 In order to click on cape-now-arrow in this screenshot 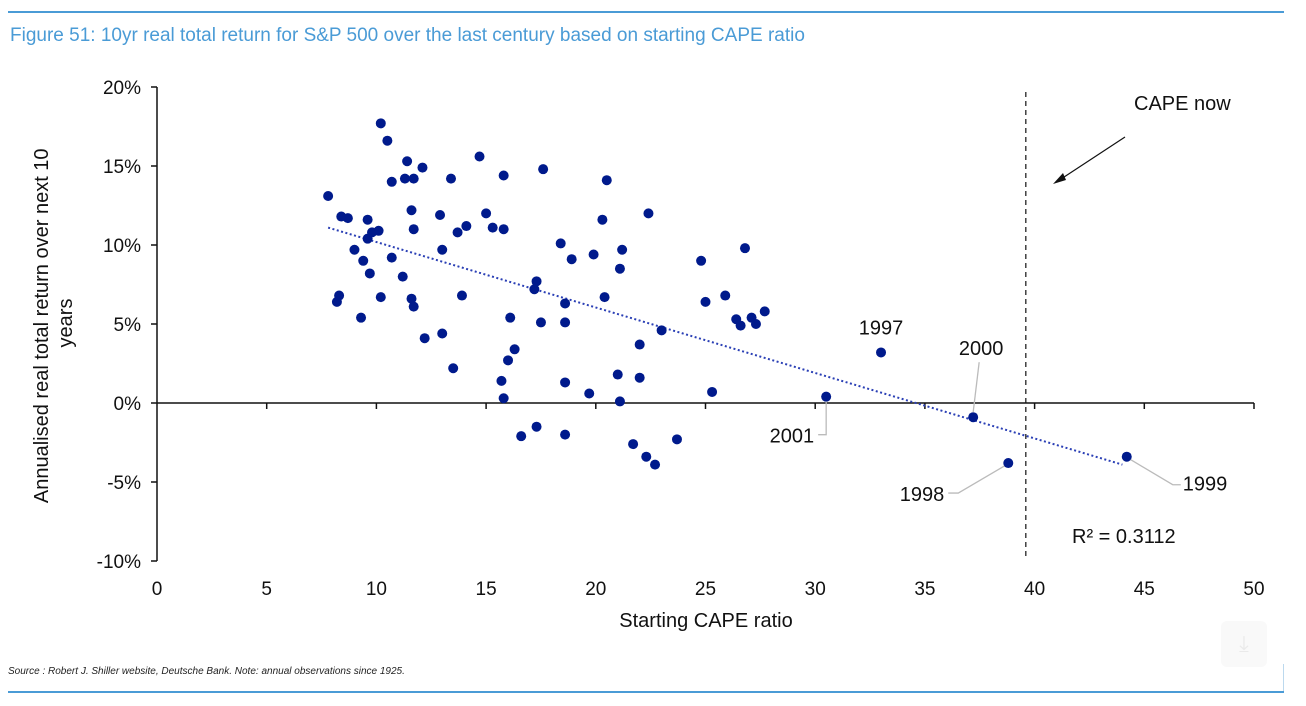, I will do `click(1089, 160)`.